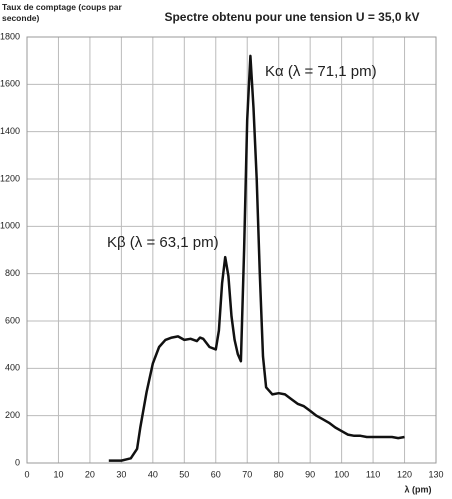  I want to click on x-tick-label: 70, so click(247, 474).